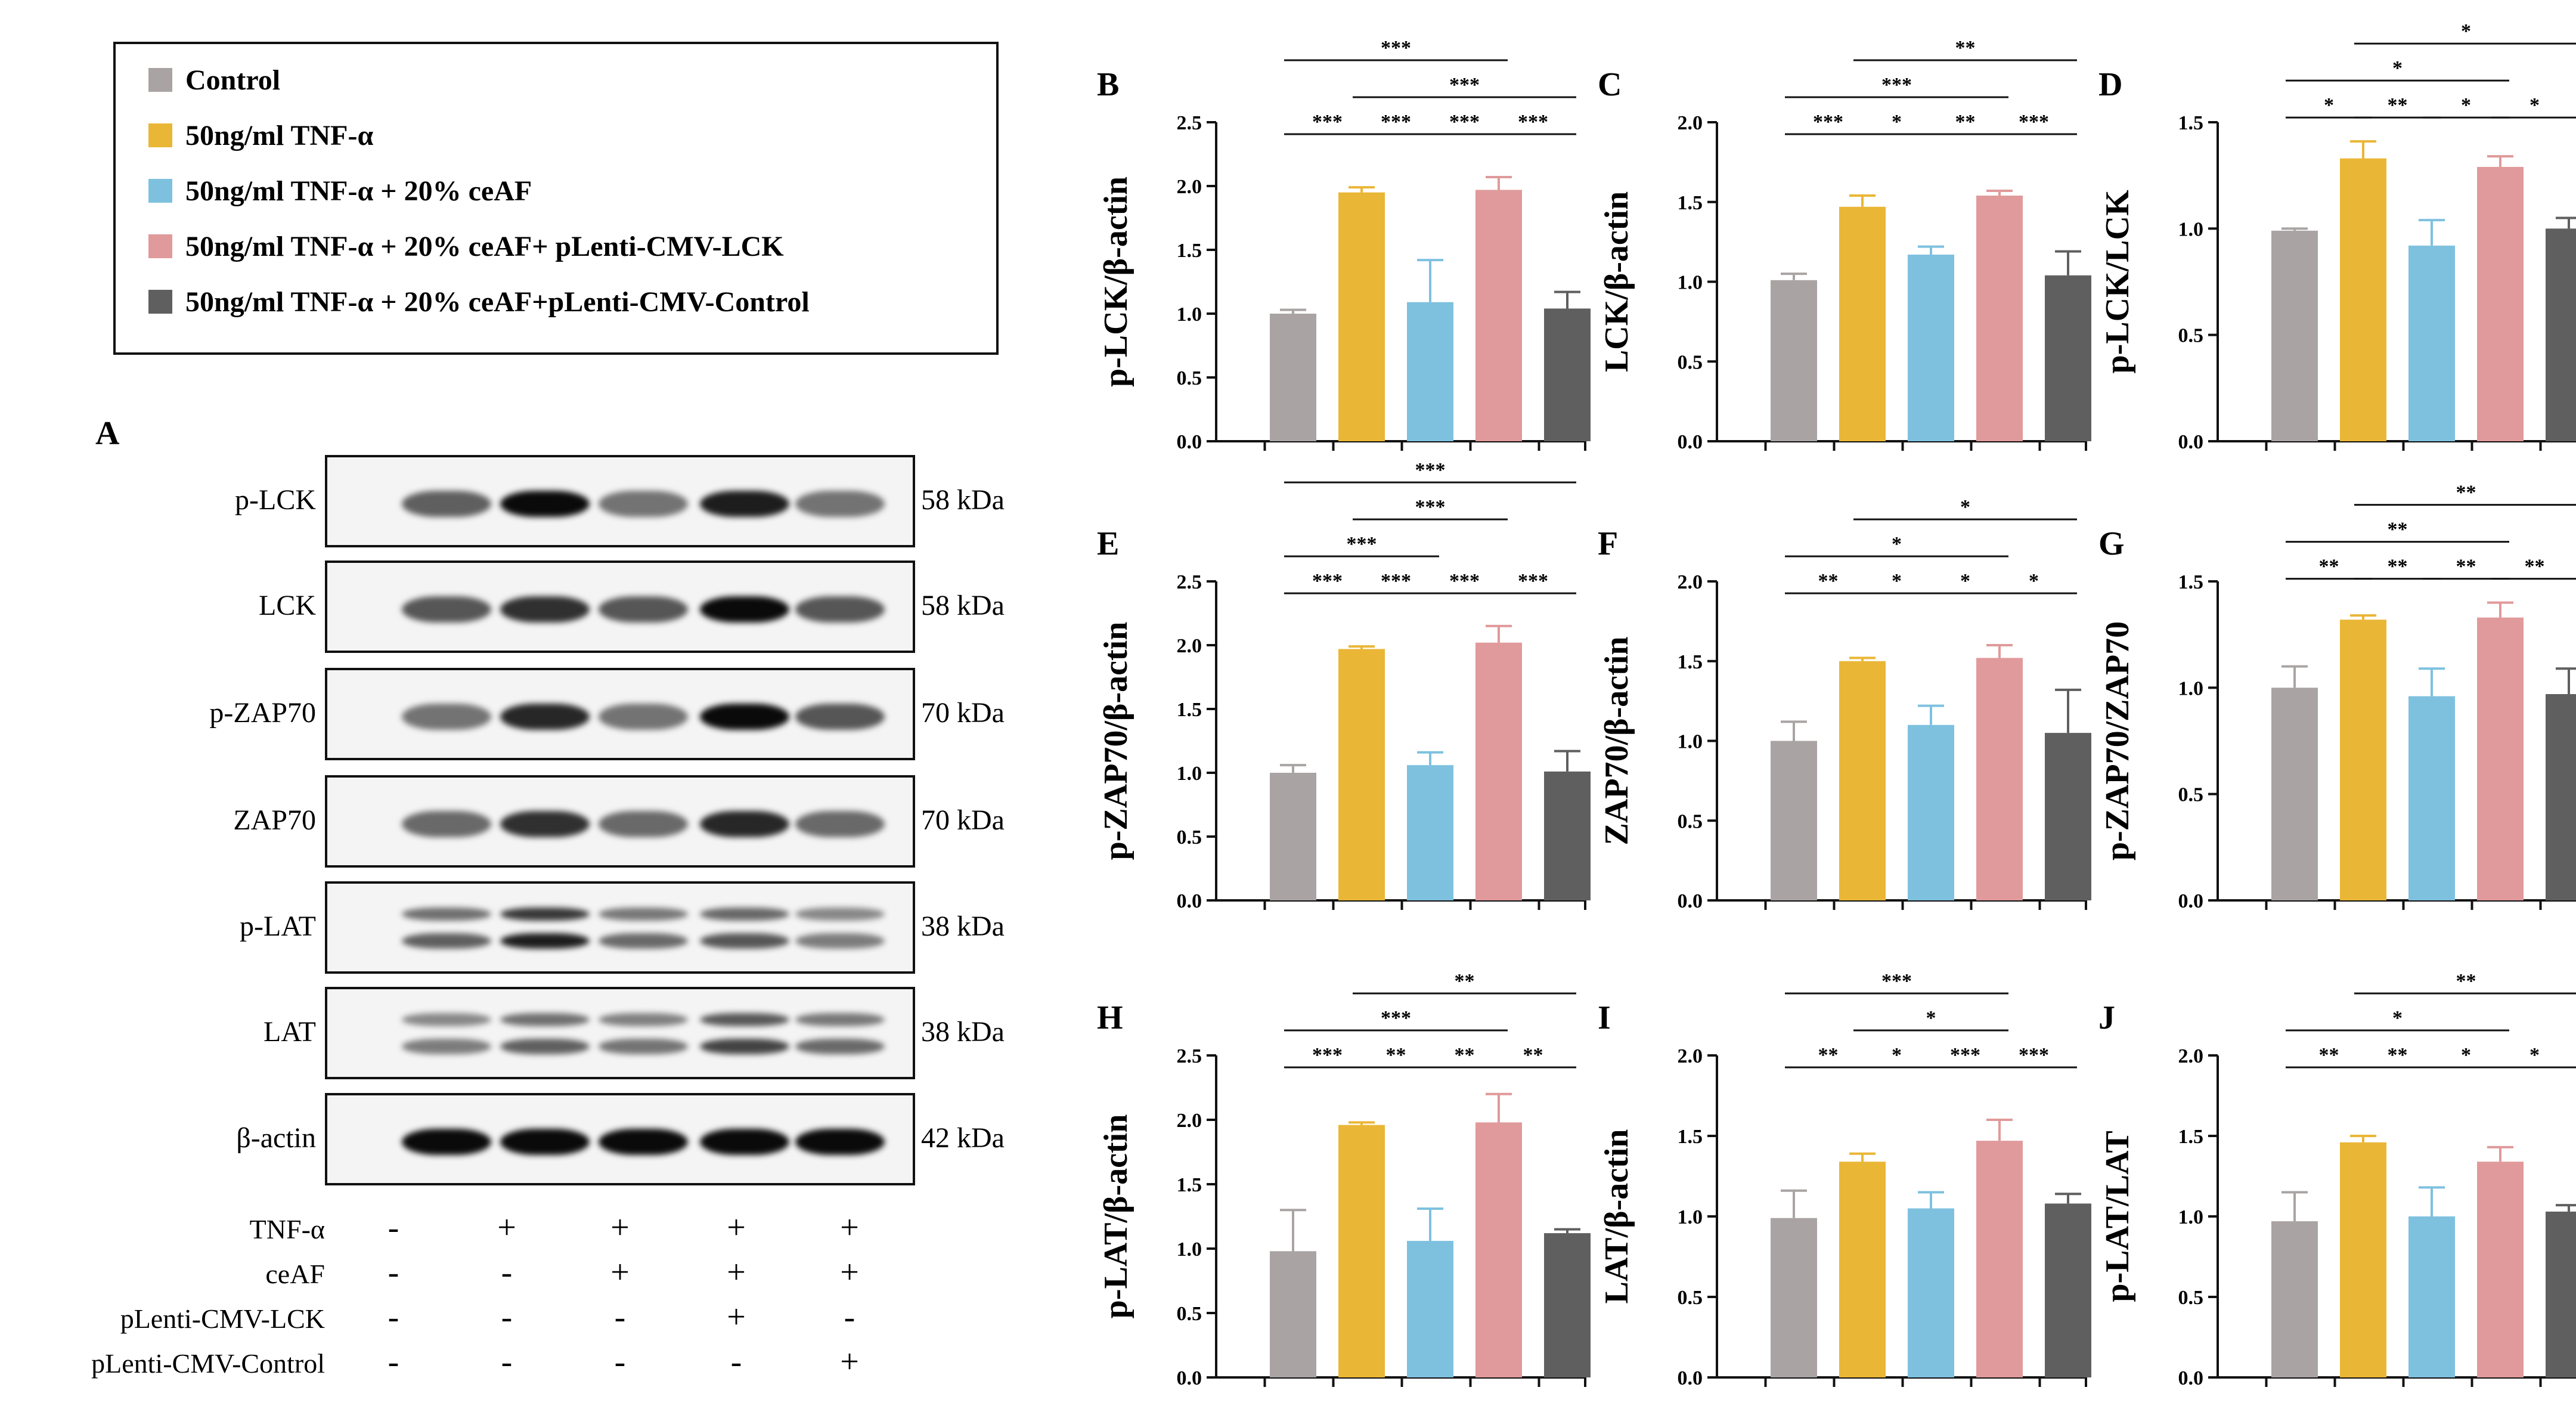  What do you see at coordinates (2110, 84) in the screenshot?
I see `panel-letter: D` at bounding box center [2110, 84].